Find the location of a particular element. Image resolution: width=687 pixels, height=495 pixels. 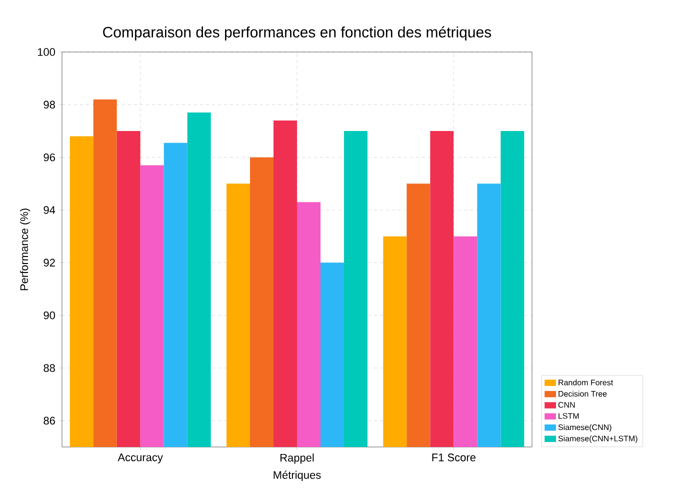

legend-label: Siamese(CNN+LSTM) is located at coordinates (598, 439).